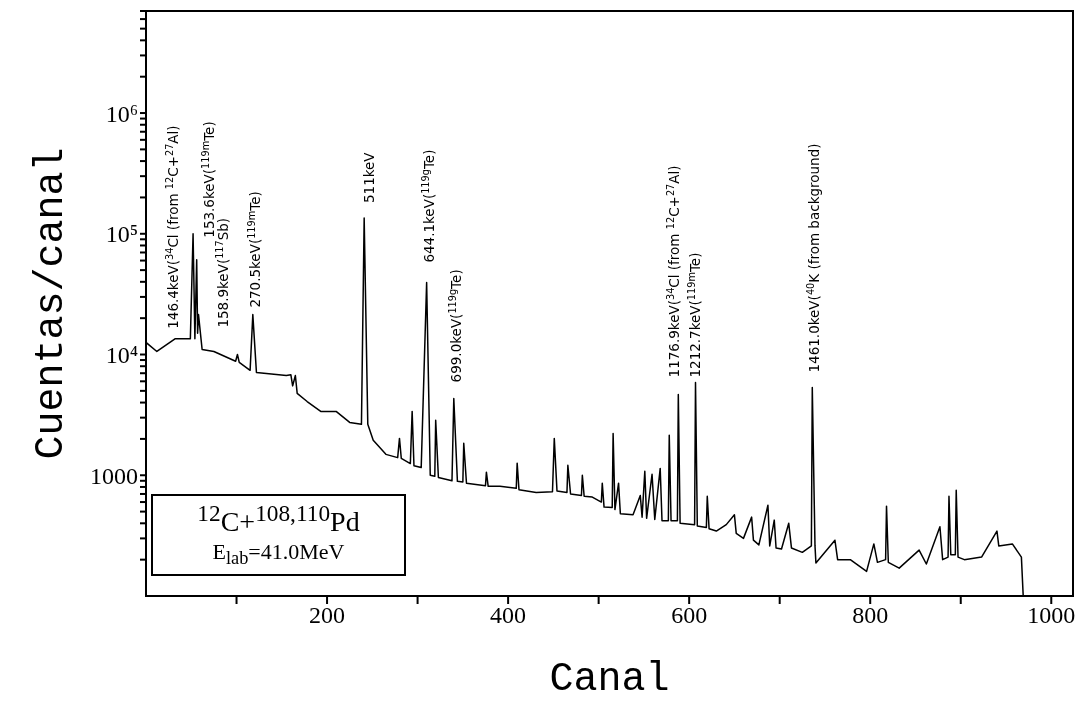  I want to click on x-tick-label: 1000, so click(1051, 615).